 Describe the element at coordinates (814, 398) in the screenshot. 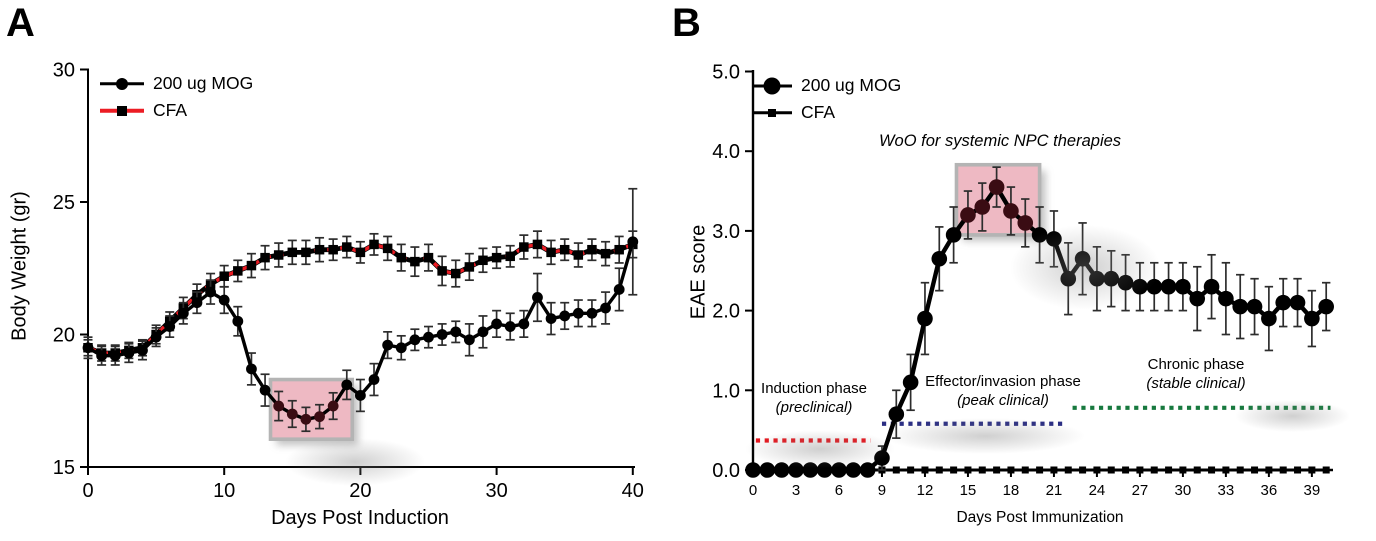

I see `phase-label-induction: Induction phase (preclinical)` at that location.